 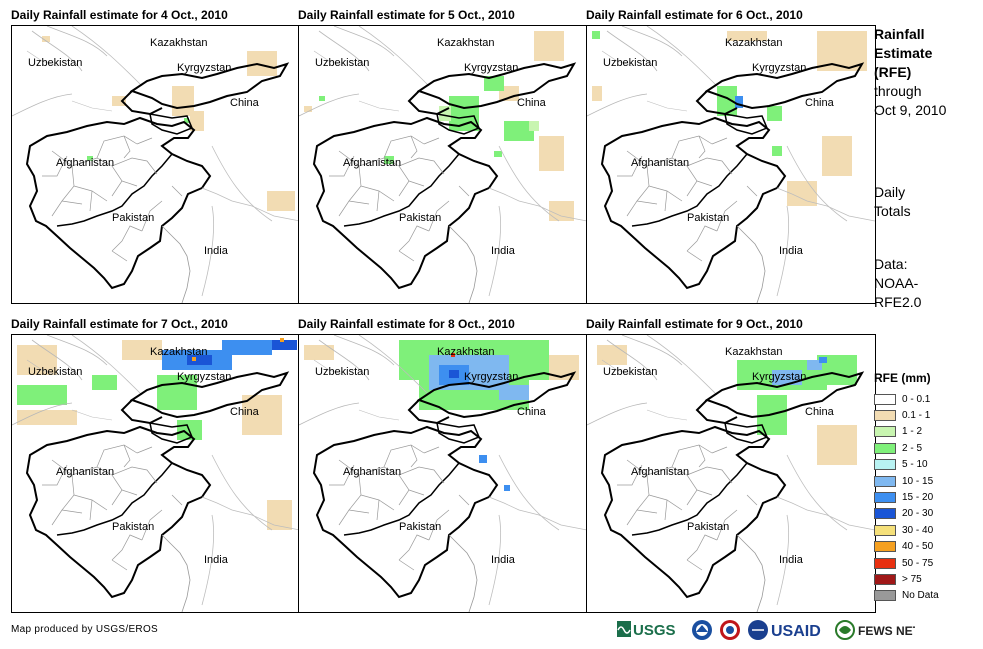 What do you see at coordinates (891, 264) in the screenshot?
I see `sidebar-data-line: Data:` at bounding box center [891, 264].